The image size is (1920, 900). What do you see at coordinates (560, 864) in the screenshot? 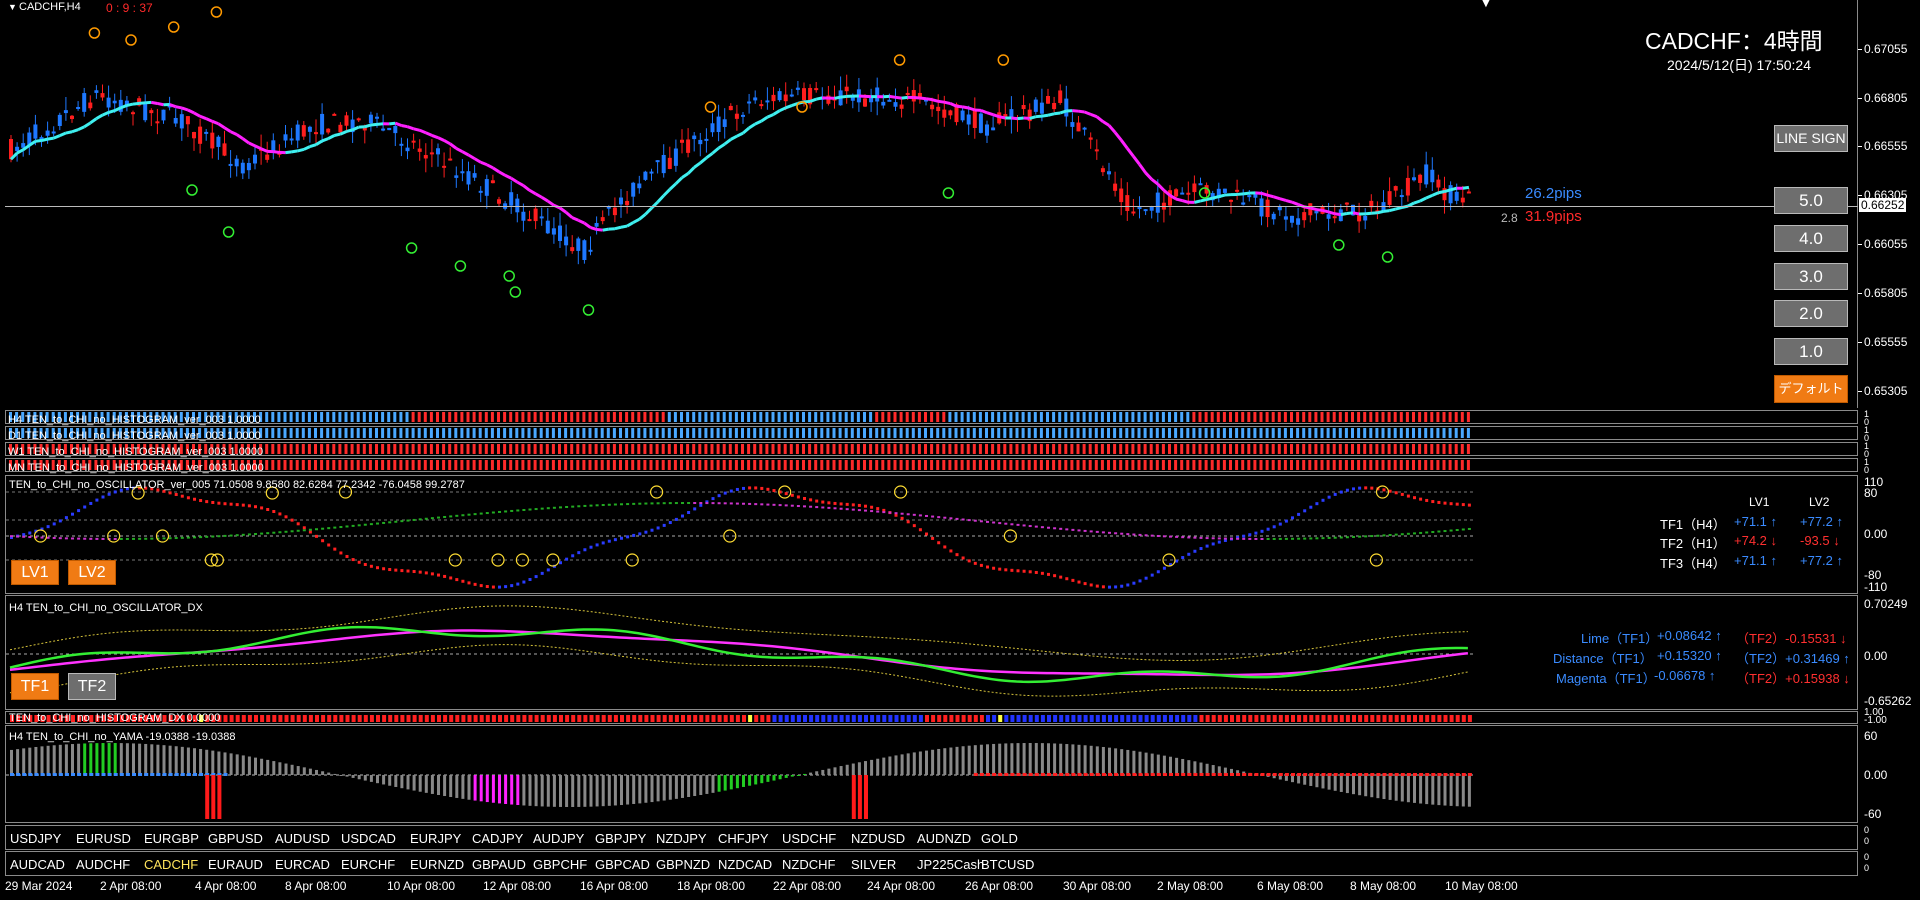
I see `symbol-gbpchf: GBPCHF` at bounding box center [560, 864].